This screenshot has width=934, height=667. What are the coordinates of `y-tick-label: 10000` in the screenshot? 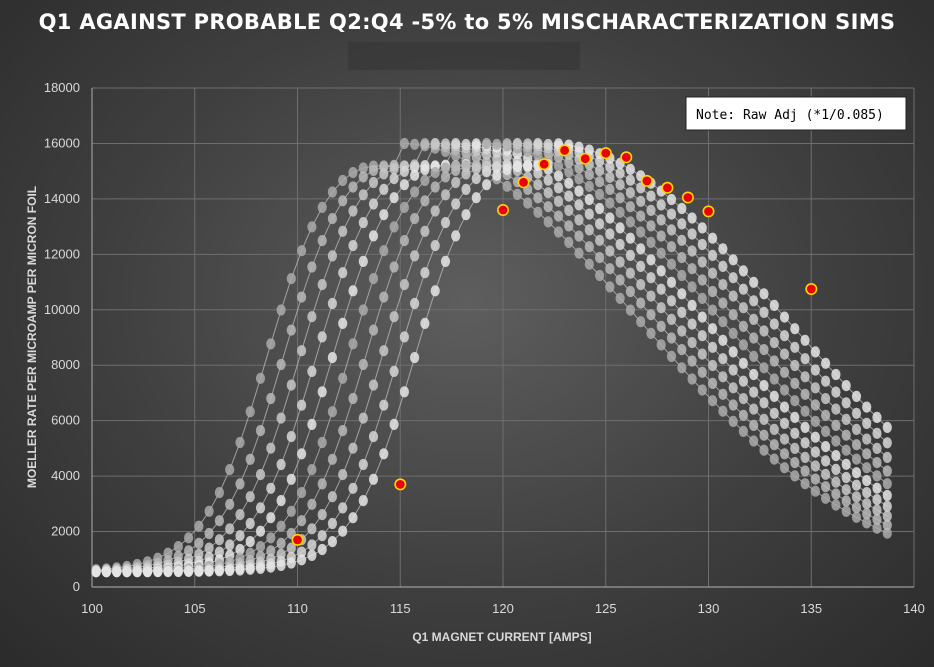 It's located at (62, 309).